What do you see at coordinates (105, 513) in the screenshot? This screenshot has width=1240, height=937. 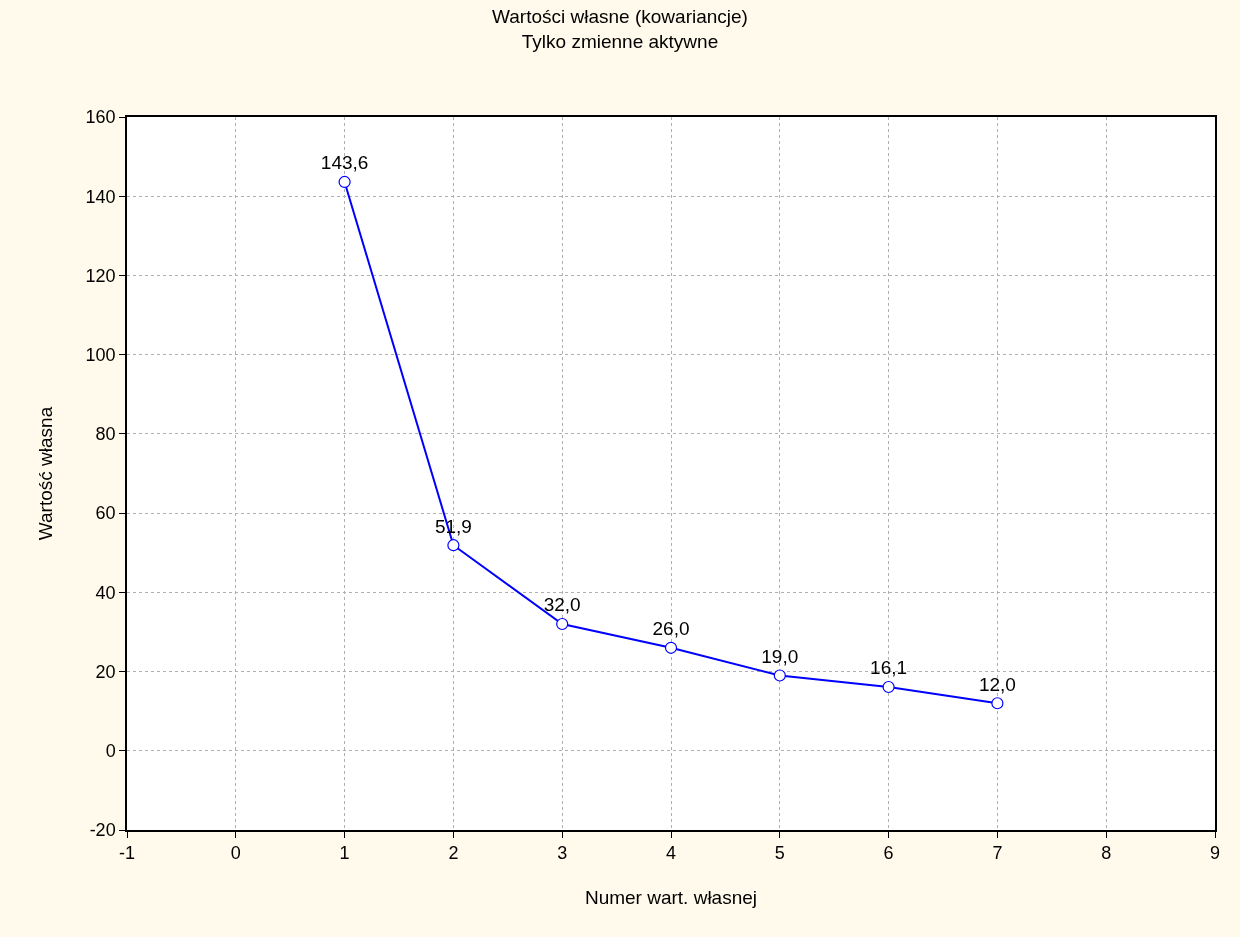 I see `y-tick-label: 60` at bounding box center [105, 513].